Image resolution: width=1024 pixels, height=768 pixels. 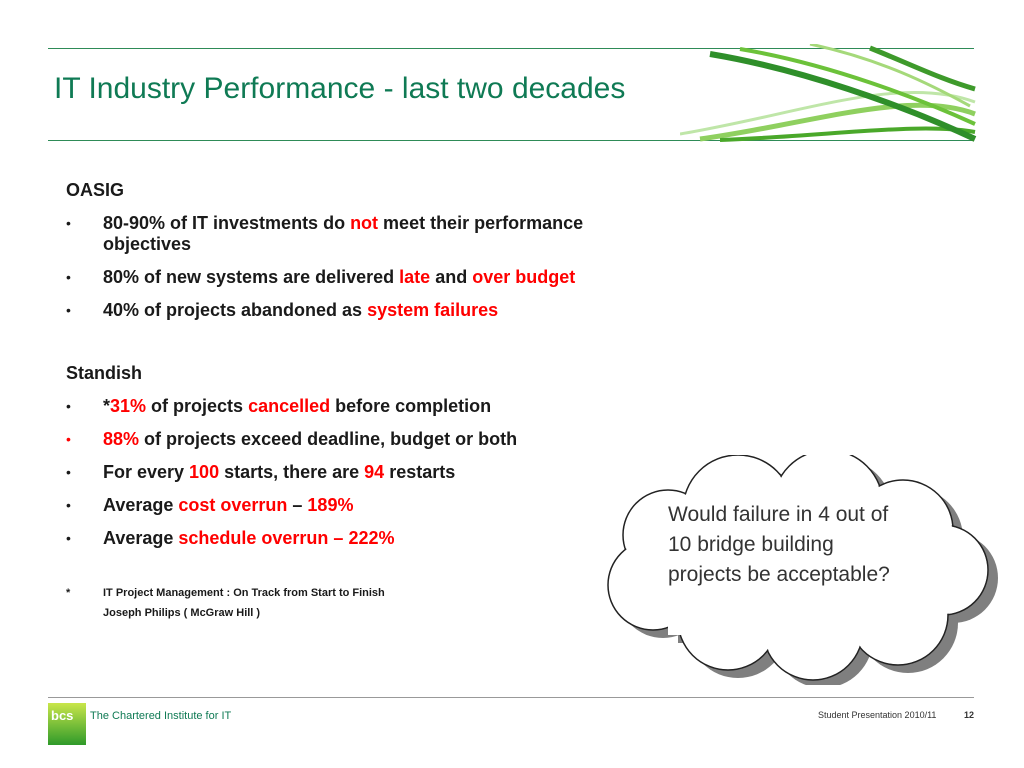 What do you see at coordinates (511, 140) in the screenshot?
I see `header-bottom-rule` at bounding box center [511, 140].